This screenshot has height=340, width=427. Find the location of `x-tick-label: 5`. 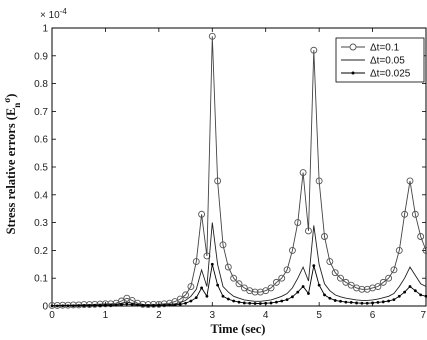

x-tick-label: 5 is located at coordinates (319, 315).